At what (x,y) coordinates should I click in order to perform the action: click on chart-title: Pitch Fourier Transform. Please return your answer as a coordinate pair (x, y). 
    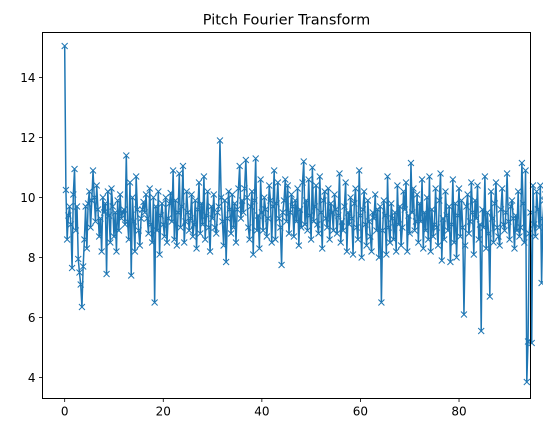
    Looking at the image, I should click on (286, 21).